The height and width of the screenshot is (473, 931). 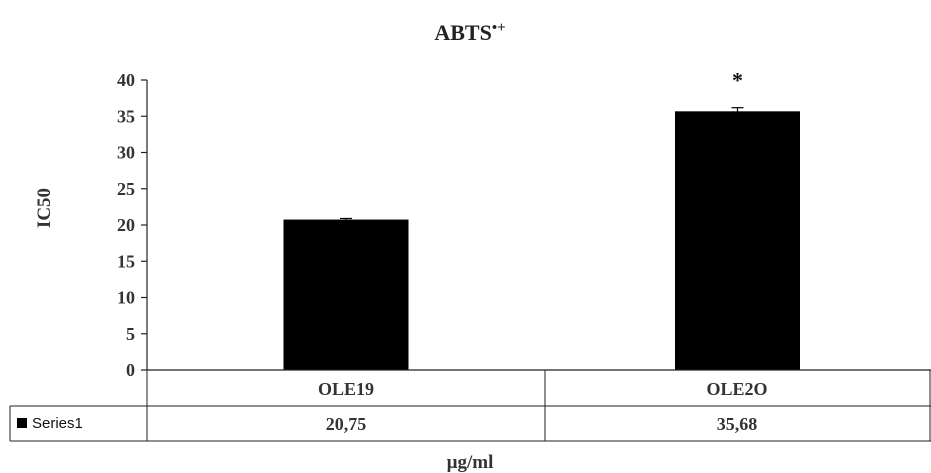 What do you see at coordinates (126, 298) in the screenshot?
I see `y-tick-label-2: 10` at bounding box center [126, 298].